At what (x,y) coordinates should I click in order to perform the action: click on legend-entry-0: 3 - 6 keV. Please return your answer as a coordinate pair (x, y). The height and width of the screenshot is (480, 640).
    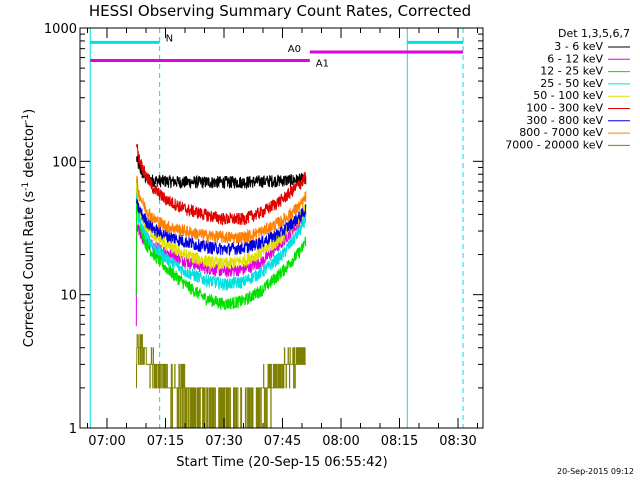
    Looking at the image, I should click on (578, 46).